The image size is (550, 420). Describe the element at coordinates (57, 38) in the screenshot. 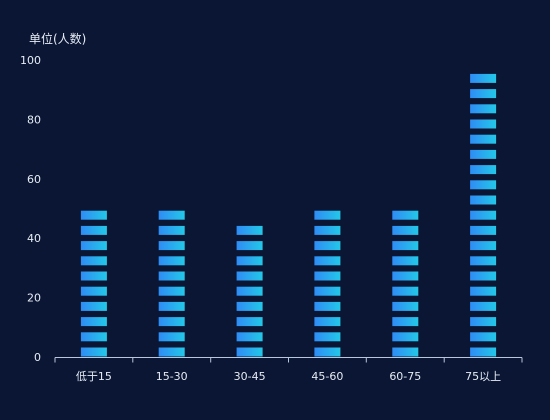

I see `y-axis-title: 单位(人数)` at that location.